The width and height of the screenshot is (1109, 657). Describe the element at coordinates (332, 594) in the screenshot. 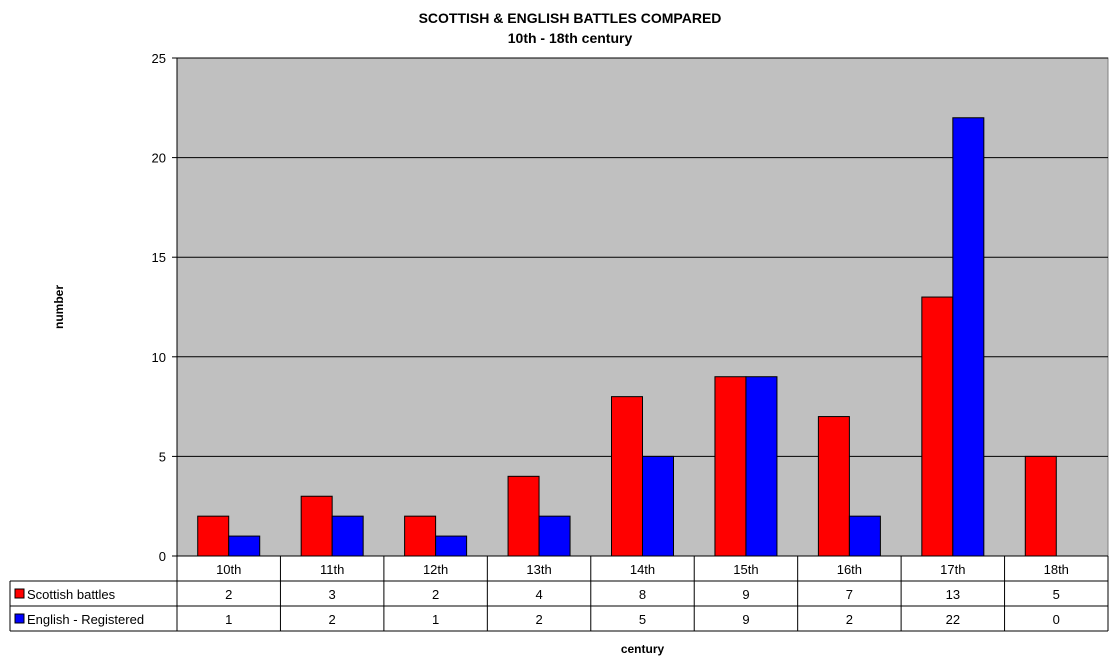

I see `table-value: 3` at that location.